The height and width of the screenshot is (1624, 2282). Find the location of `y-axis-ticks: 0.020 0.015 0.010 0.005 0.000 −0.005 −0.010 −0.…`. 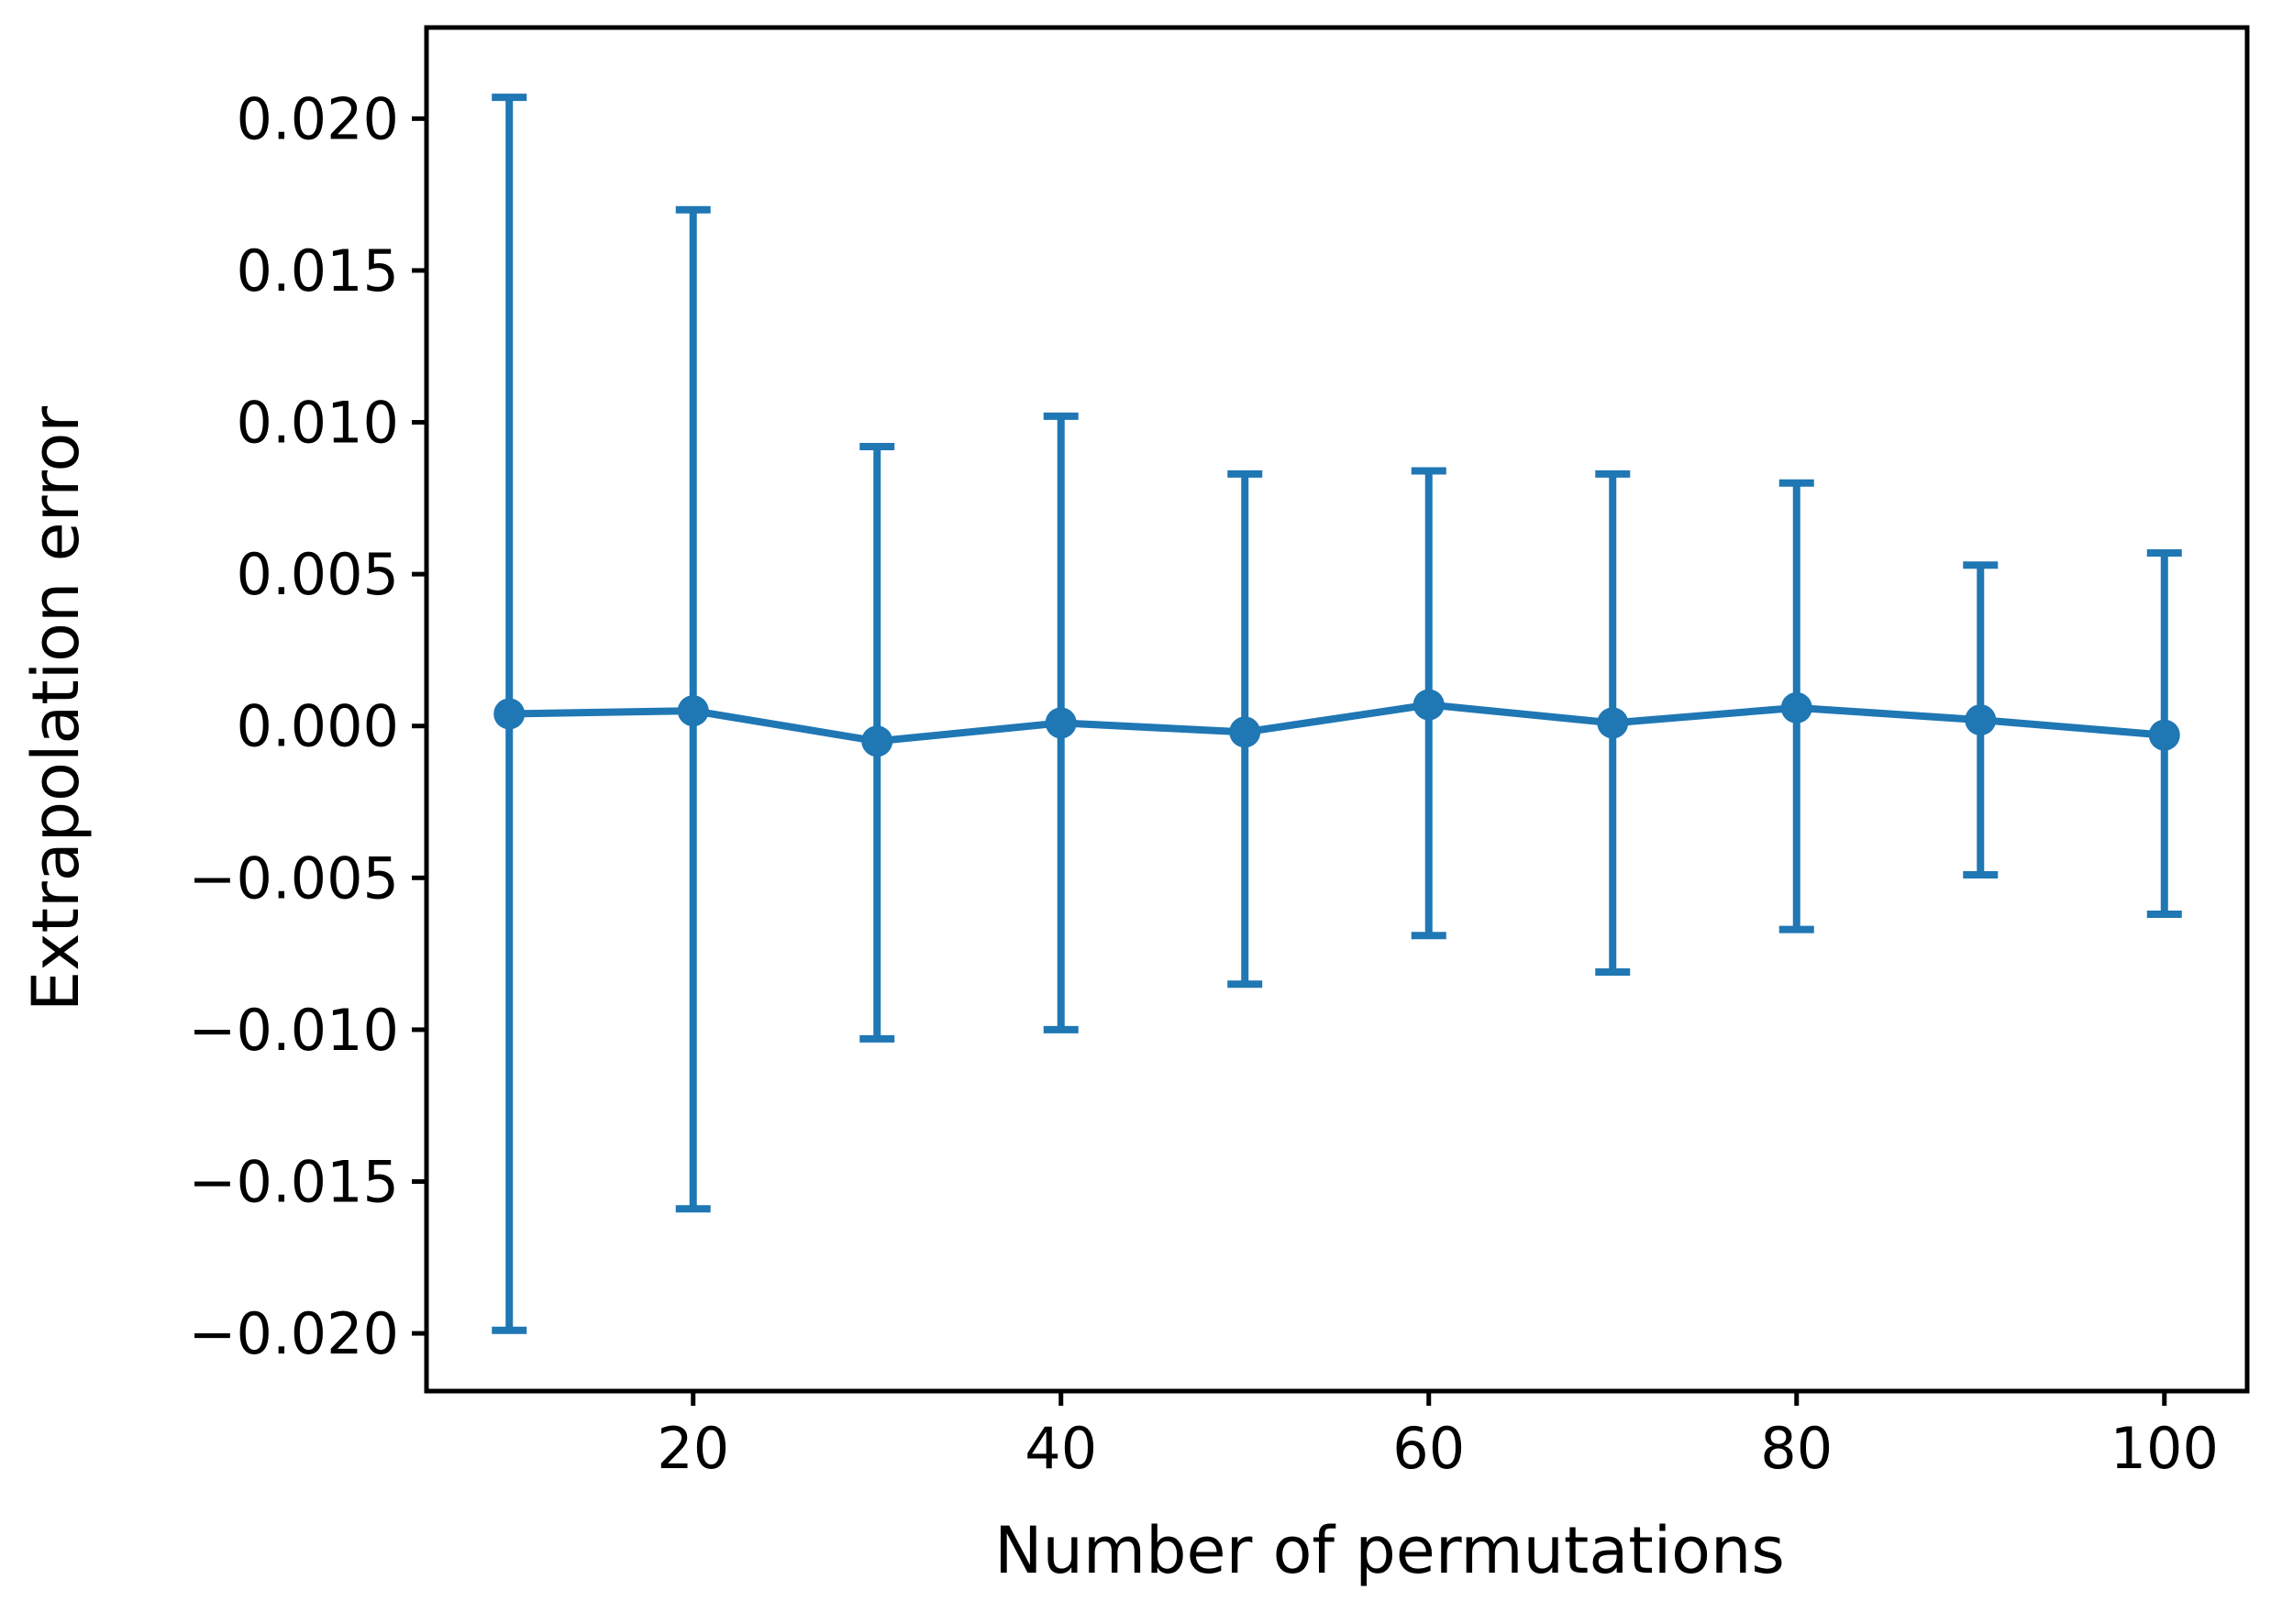

y-axis-ticks: 0.020 0.015 0.010 0.005 0.000 −0.005 −0.010 −0.… is located at coordinates (308, 726).